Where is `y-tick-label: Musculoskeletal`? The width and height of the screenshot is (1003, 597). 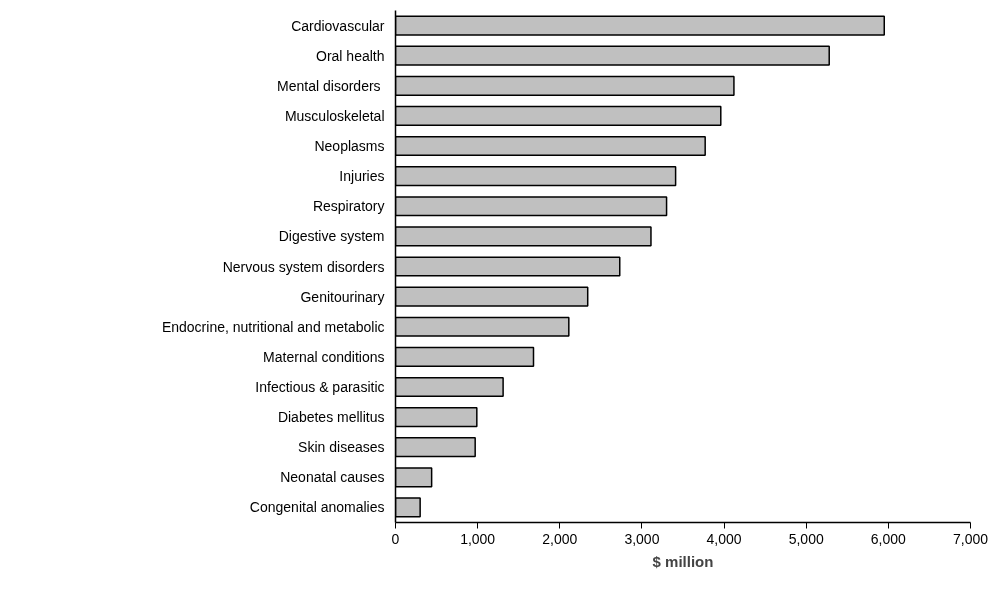 y-tick-label: Musculoskeletal is located at coordinates (334, 115).